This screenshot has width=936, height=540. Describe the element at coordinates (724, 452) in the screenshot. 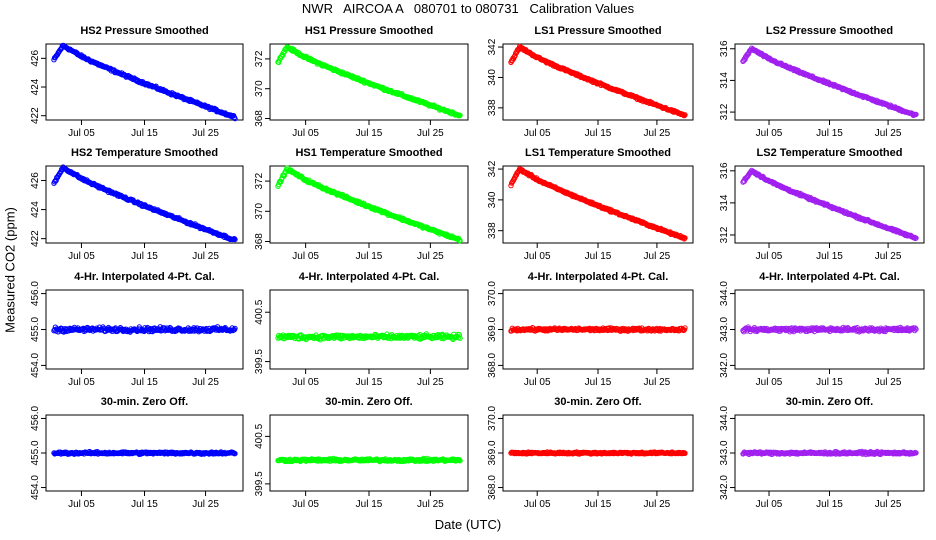

I see `y-tick-label: 343.0` at that location.